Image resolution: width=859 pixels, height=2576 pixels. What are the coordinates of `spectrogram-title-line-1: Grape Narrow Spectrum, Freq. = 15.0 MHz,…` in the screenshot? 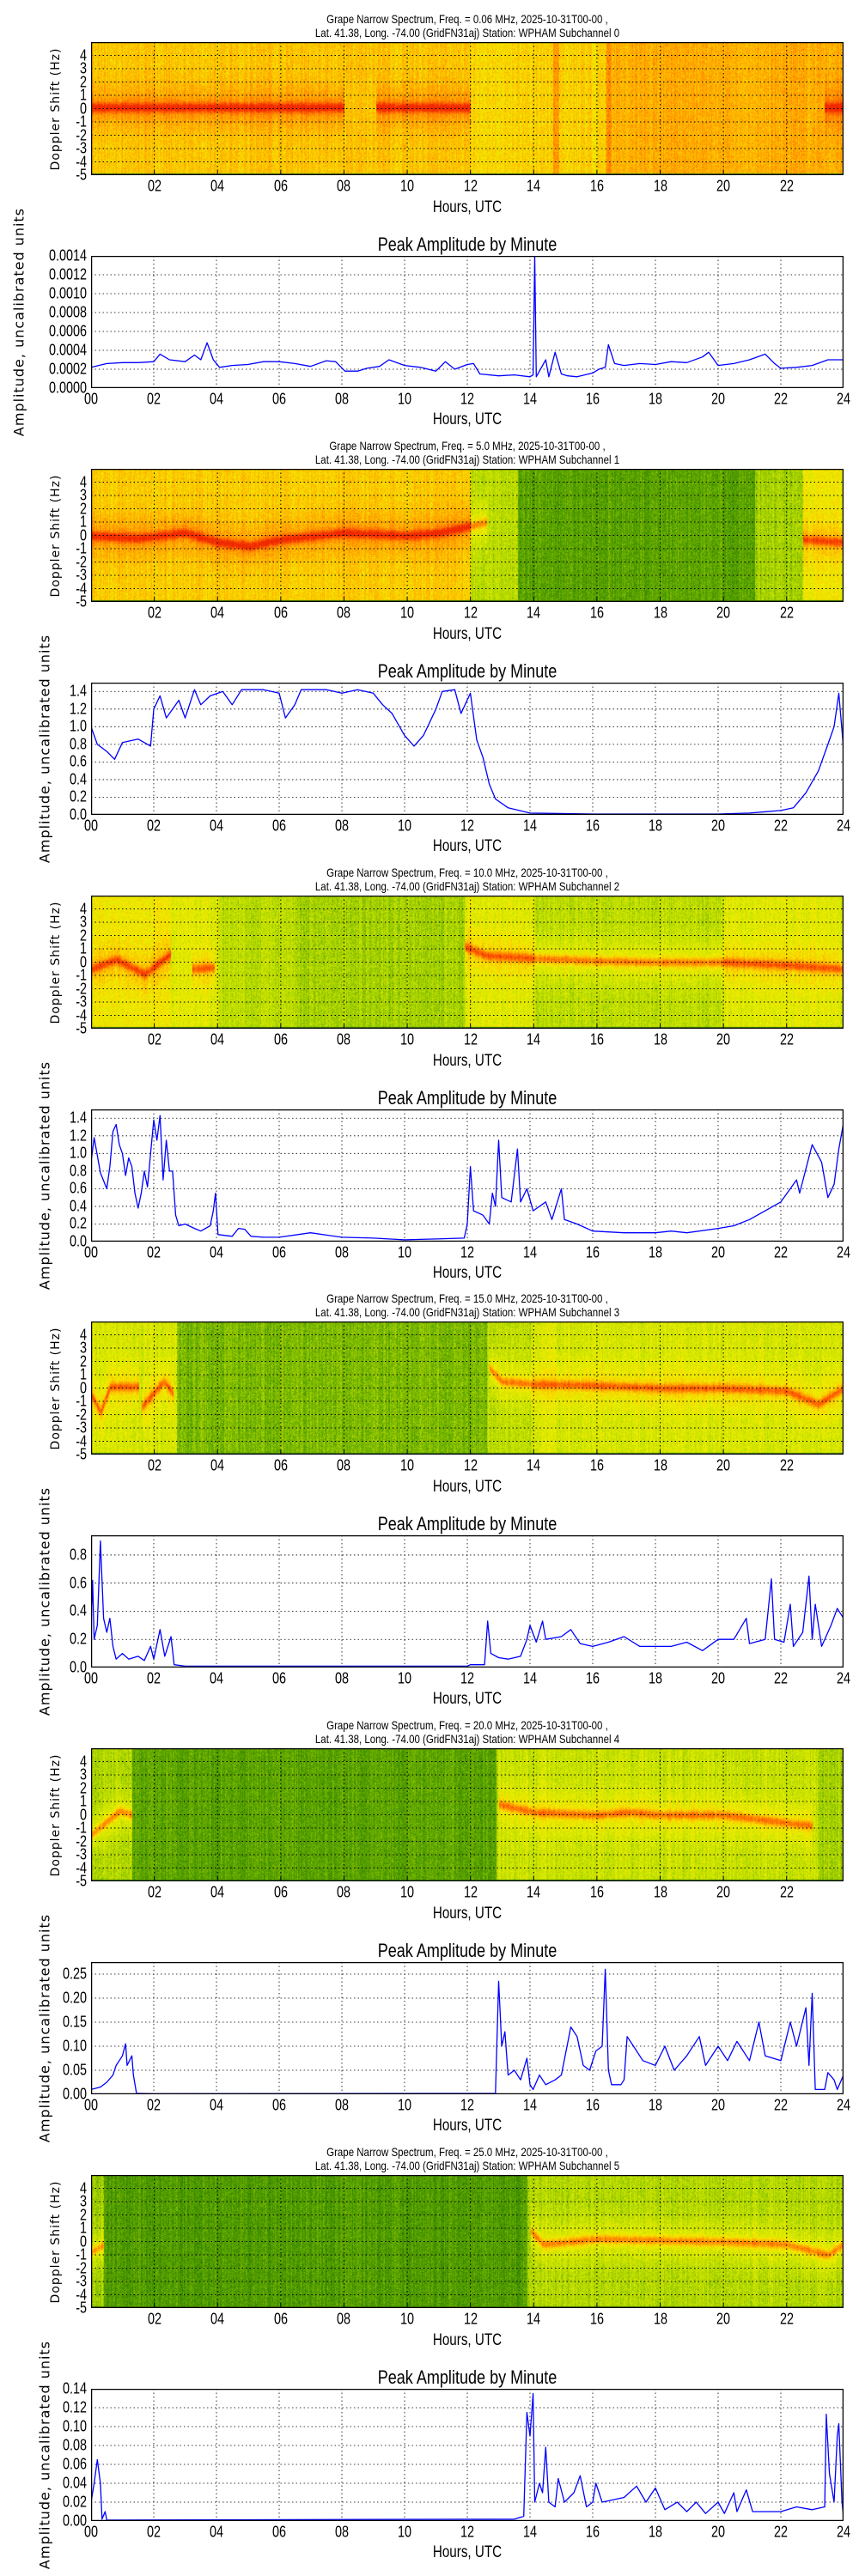 It's located at (467, 1298).